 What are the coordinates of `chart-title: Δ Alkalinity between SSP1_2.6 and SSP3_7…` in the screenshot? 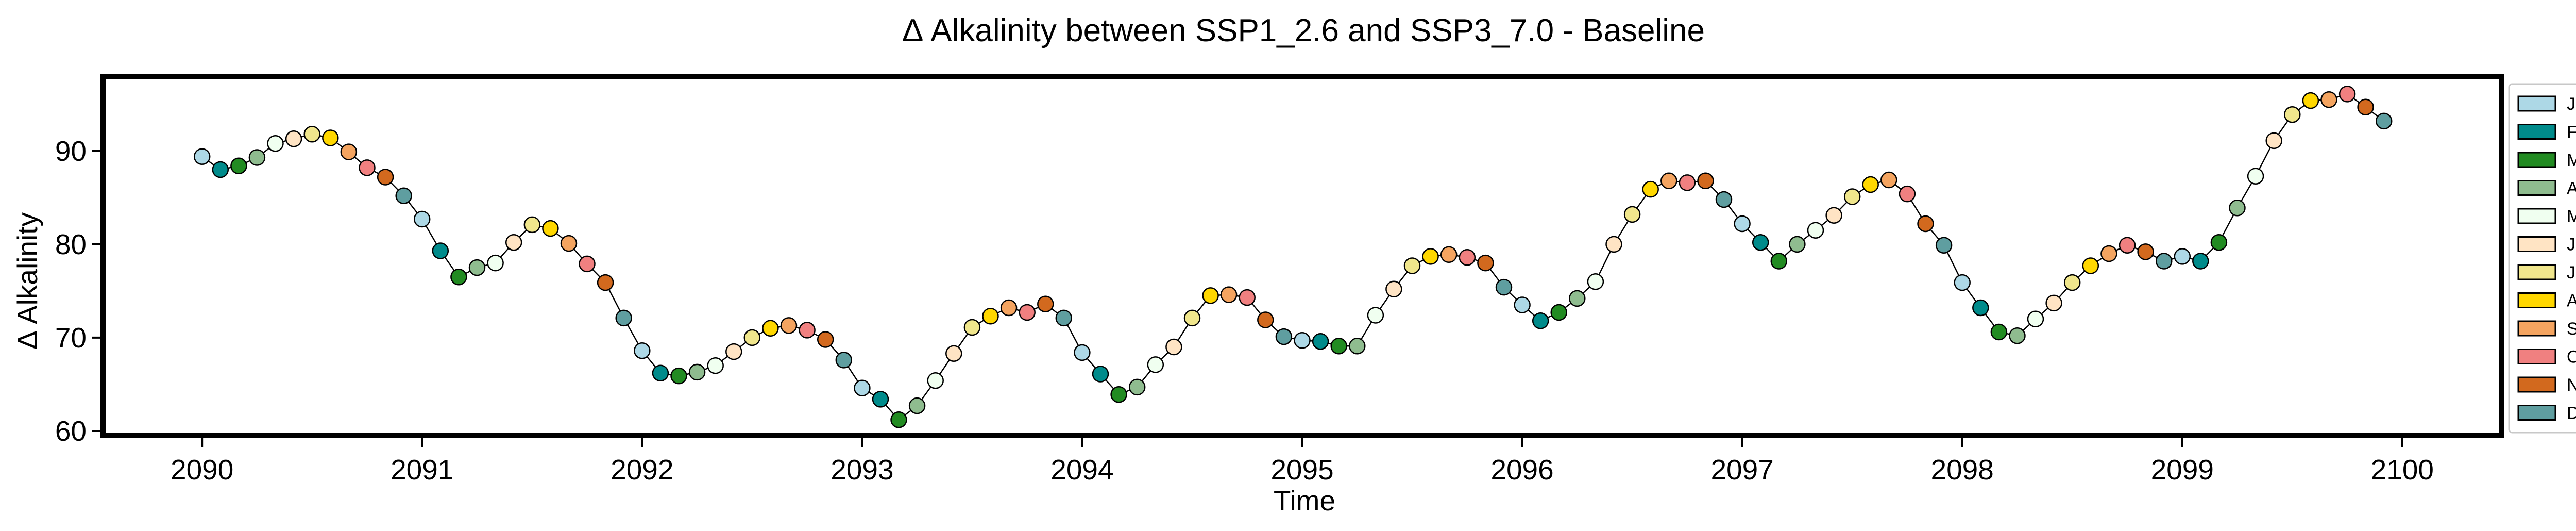 It's located at (1303, 30).